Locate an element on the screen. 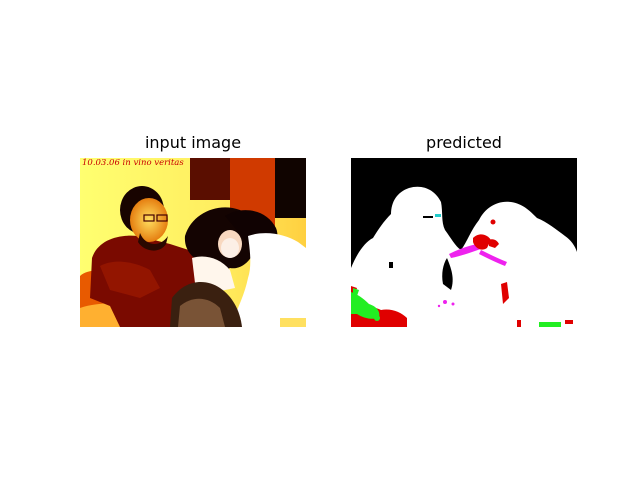 The width and height of the screenshot is (640, 480). mask-cyan is located at coordinates (438, 215).